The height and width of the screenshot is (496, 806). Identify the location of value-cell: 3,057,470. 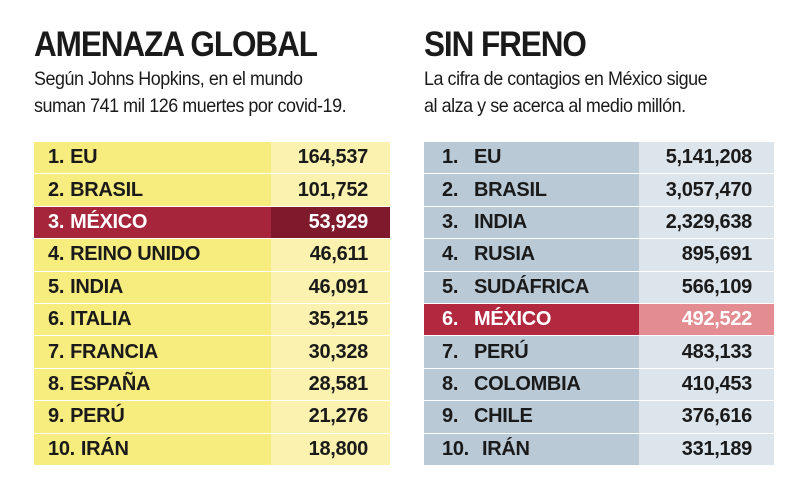
(706, 190).